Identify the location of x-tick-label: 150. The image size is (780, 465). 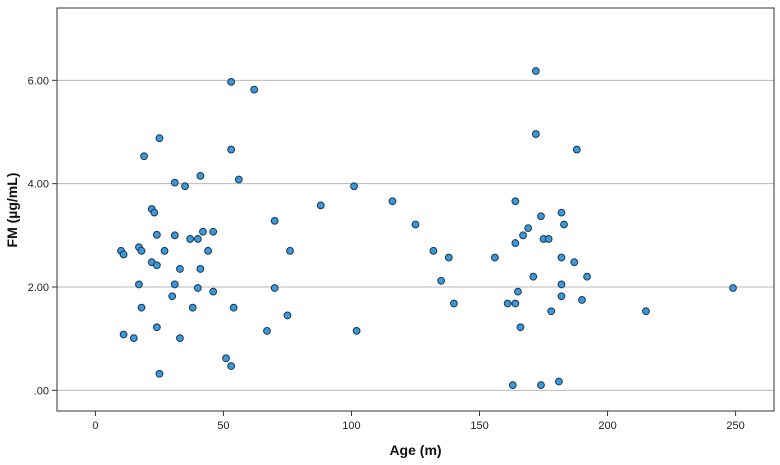
(479, 426).